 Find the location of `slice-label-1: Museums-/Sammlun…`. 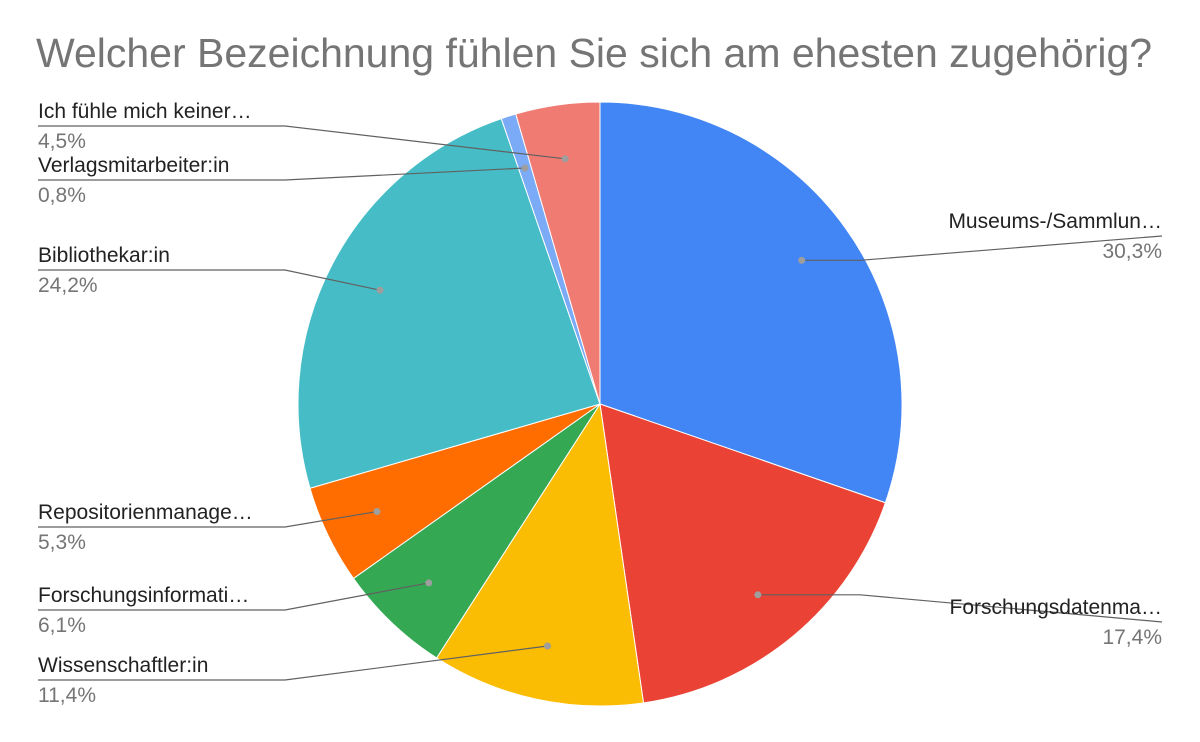

slice-label-1: Museums-/Sammlun… is located at coordinates (1055, 221).